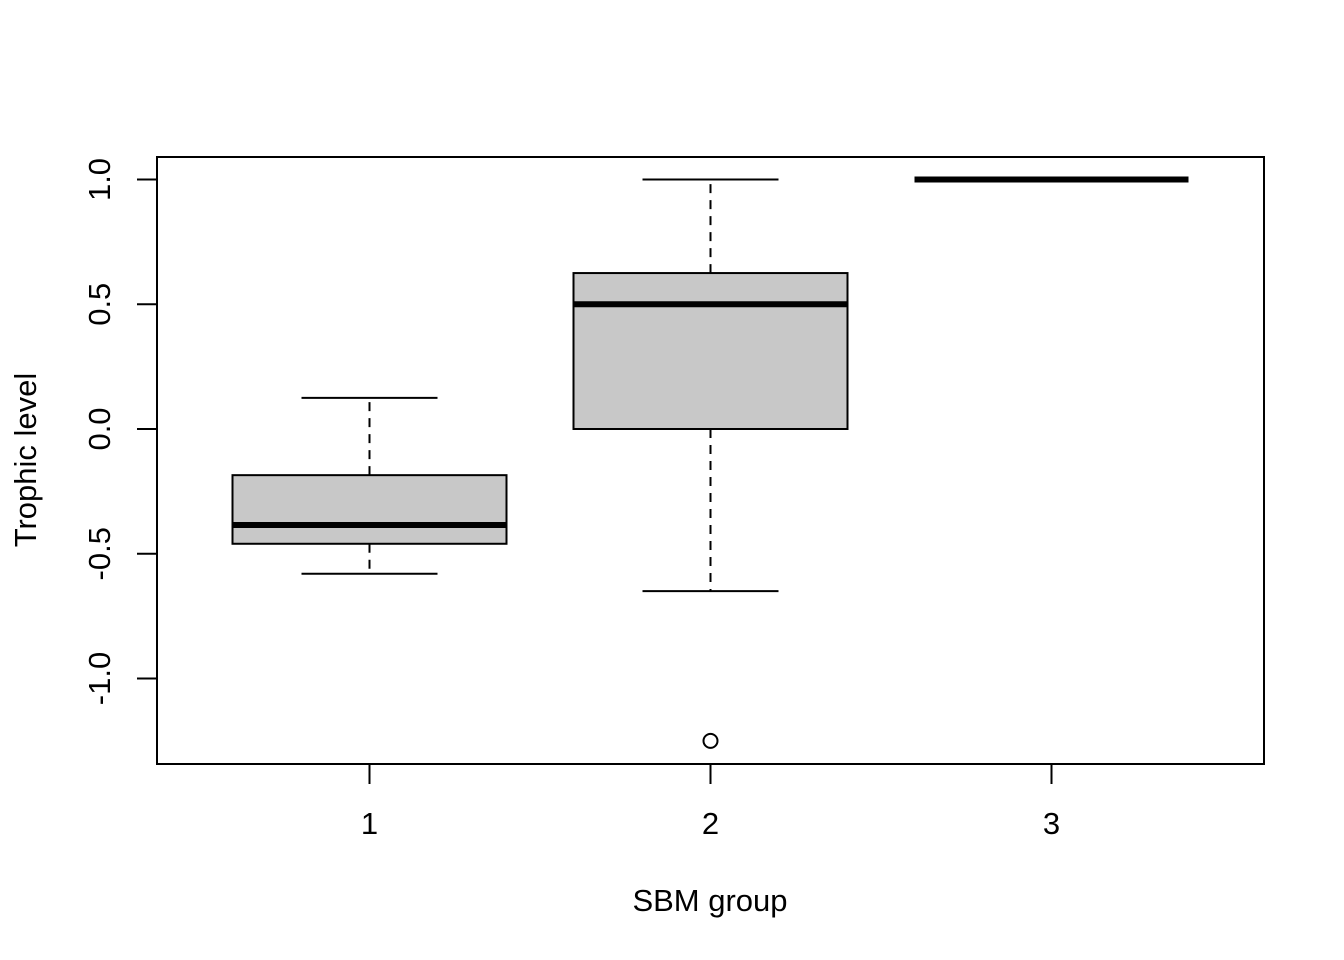  I want to click on x-tick-label: 3, so click(1051, 823).